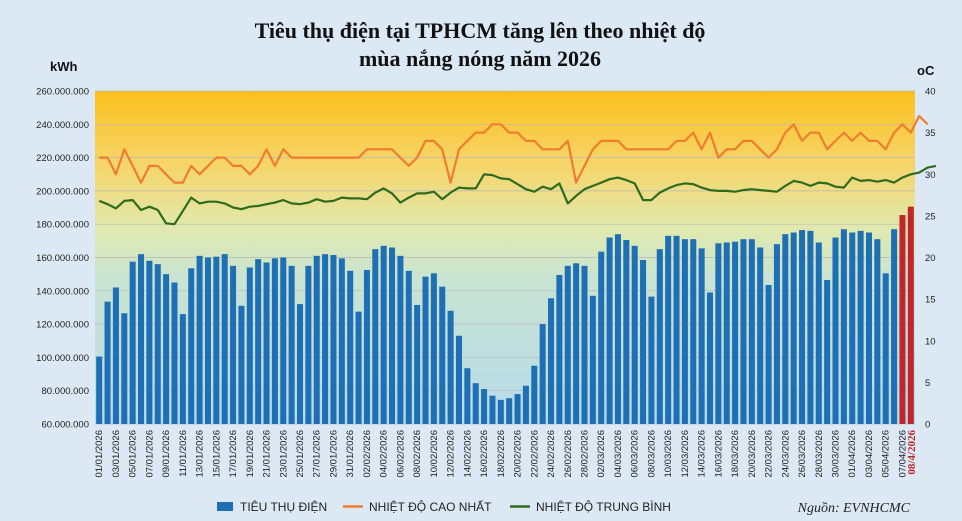  What do you see at coordinates (451, 454) in the screenshot?
I see `x-tick-label: 12/02/2026` at bounding box center [451, 454].